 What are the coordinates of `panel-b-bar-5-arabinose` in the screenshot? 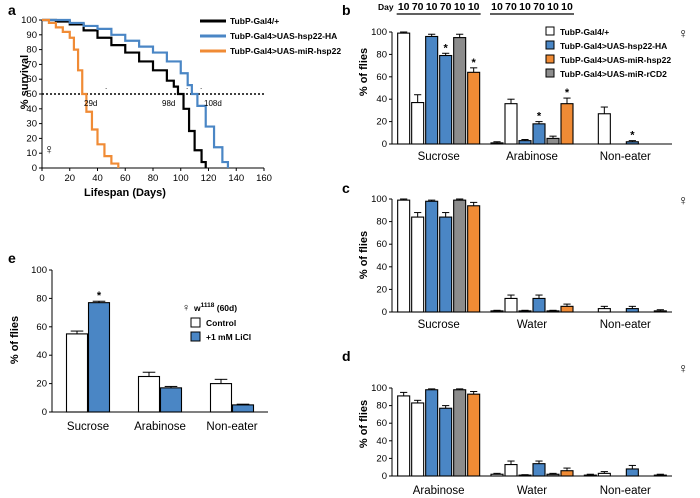 It's located at (553, 141).